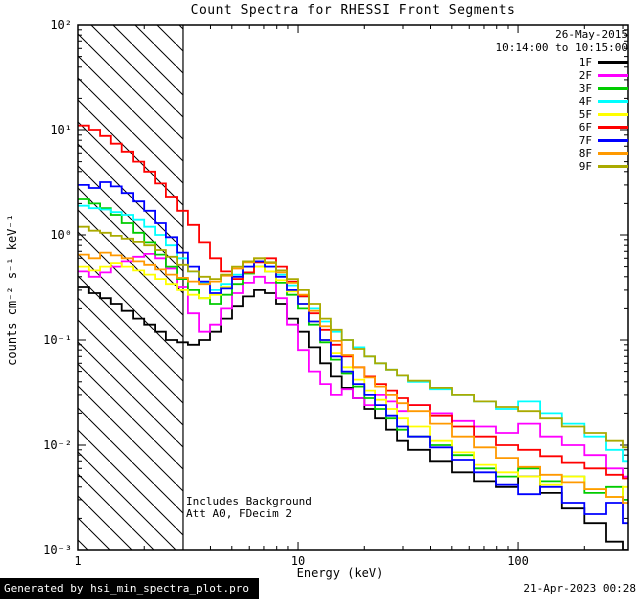 The height and width of the screenshot is (600, 640). What do you see at coordinates (613, 127) in the screenshot?
I see `legend-swatch-6F` at bounding box center [613, 127].